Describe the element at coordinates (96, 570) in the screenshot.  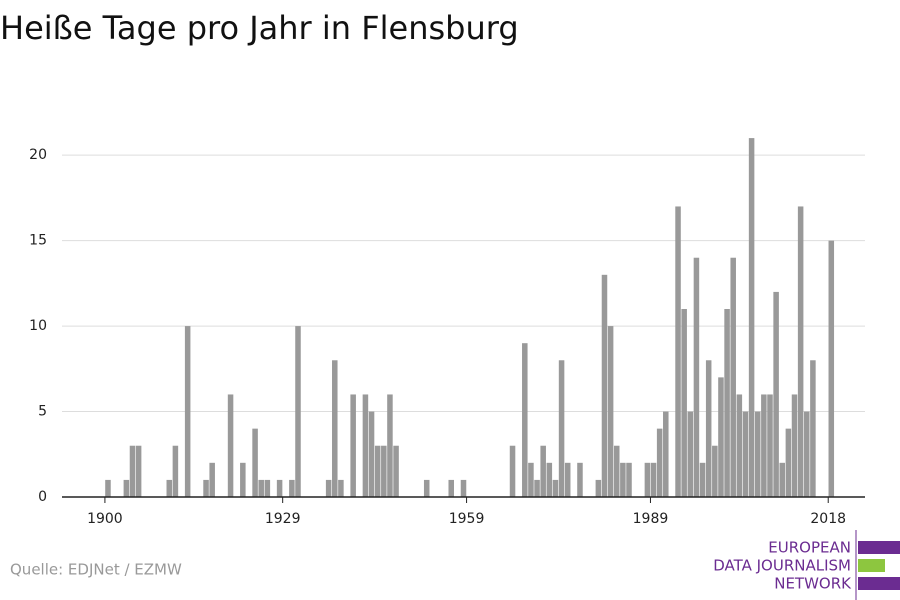
I see `source: Quelle: EDJNet / EZMW` at that location.